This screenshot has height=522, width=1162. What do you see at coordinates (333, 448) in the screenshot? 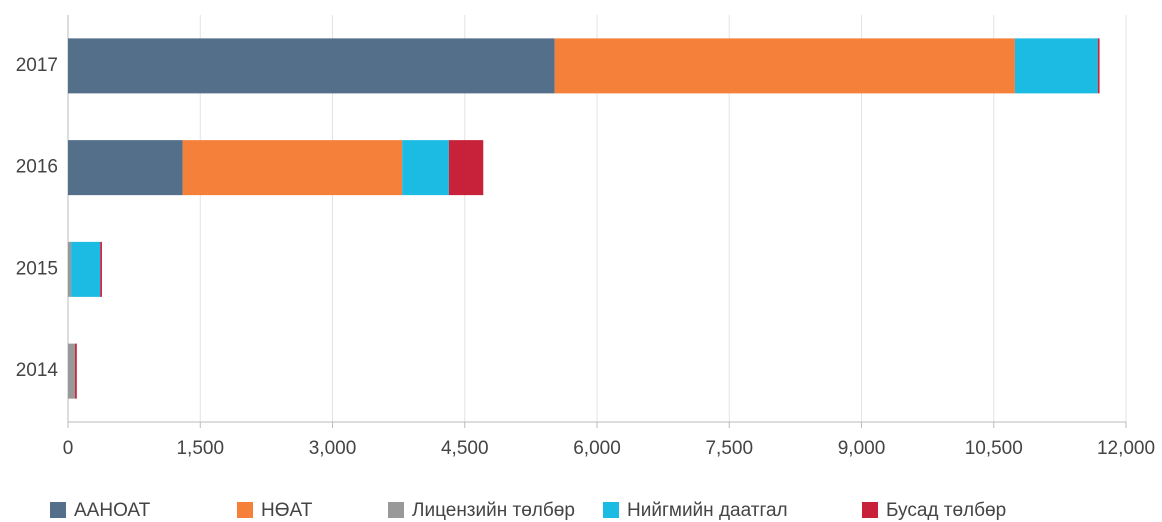
I see `x-tick-label: 3,000` at bounding box center [333, 448].